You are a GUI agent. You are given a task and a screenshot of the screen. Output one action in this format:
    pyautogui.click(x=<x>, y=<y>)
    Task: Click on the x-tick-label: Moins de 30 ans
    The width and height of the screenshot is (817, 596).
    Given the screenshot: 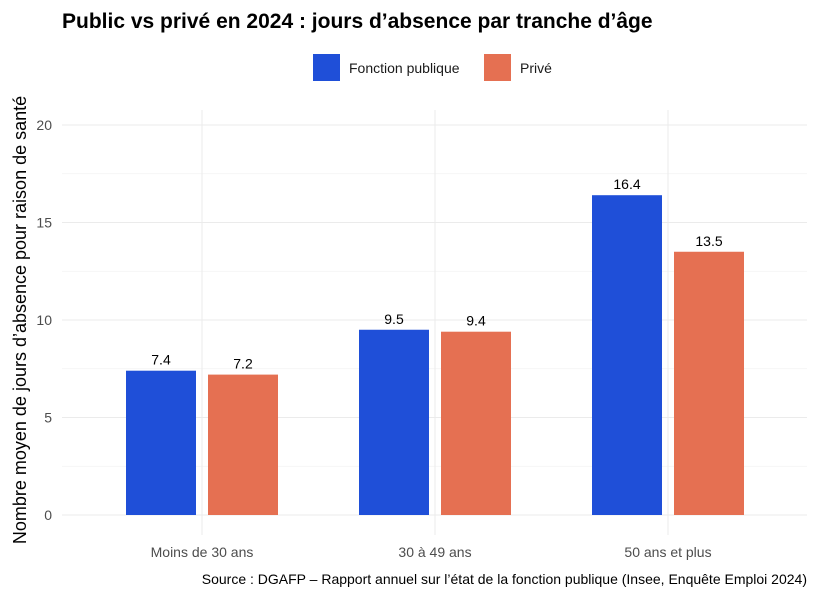 What is the action you would take?
    pyautogui.click(x=202, y=552)
    